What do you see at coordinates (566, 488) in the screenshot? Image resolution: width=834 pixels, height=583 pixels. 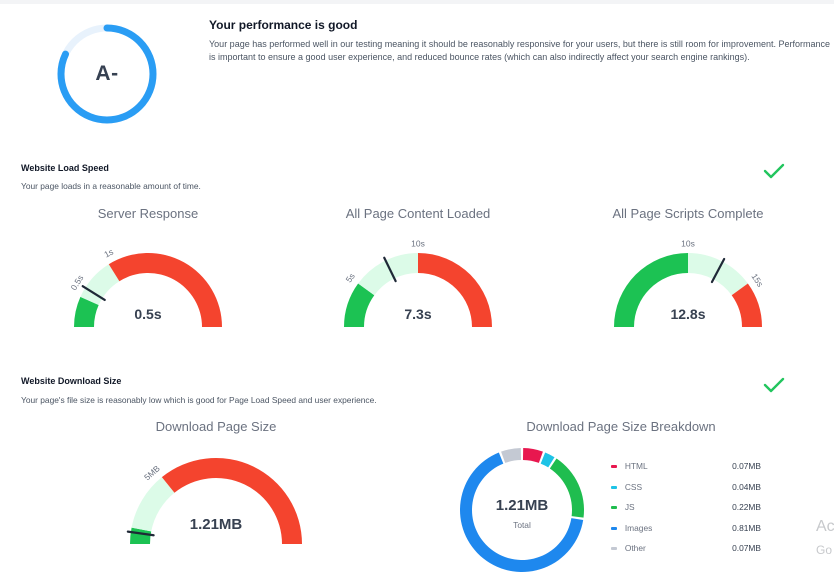 I see `donut-slice-js` at bounding box center [566, 488].